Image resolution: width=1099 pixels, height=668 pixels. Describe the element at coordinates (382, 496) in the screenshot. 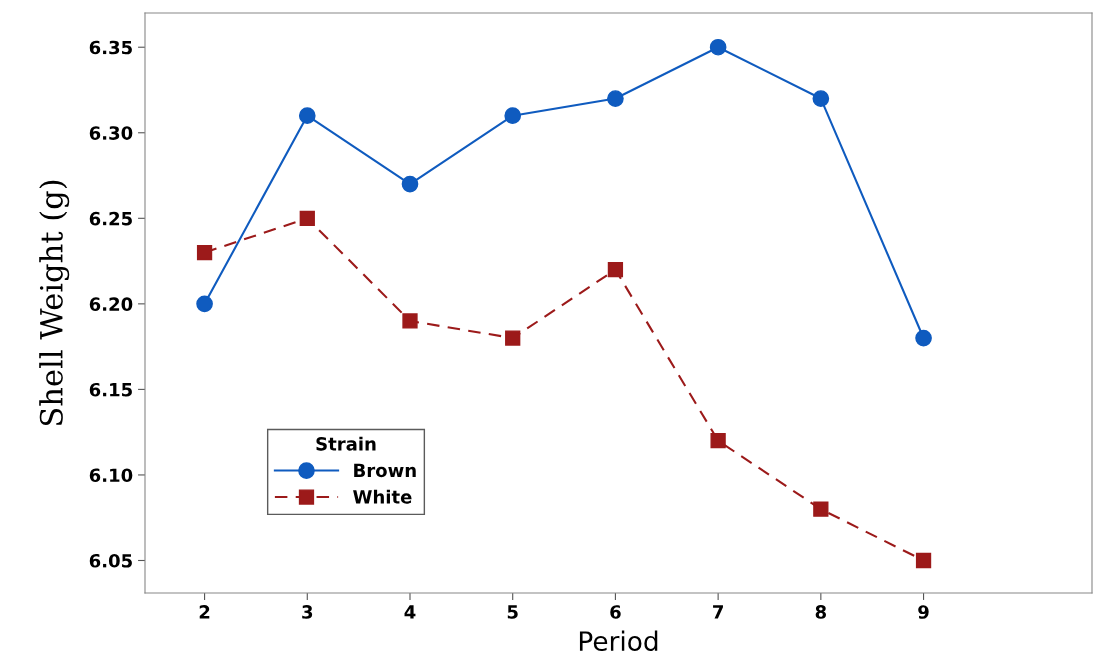

I see `legend-label: White` at that location.